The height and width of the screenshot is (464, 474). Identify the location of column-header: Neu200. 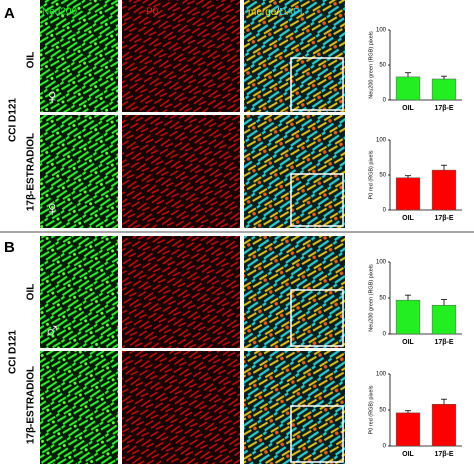
(59, 12).